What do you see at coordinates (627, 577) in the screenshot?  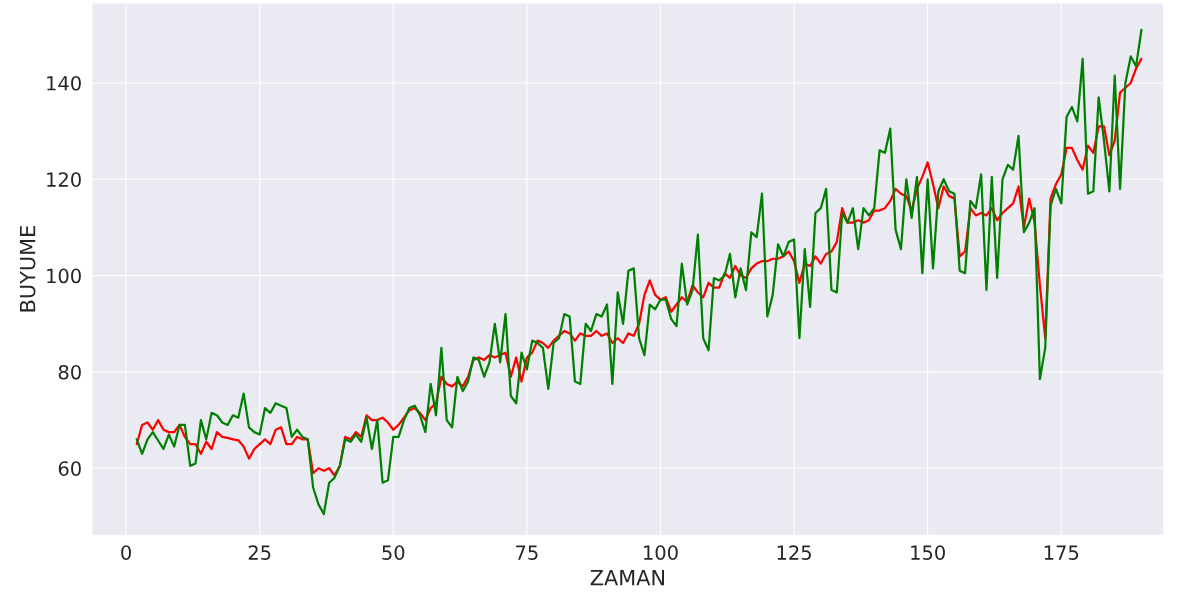 I see `x-axis-title: ZAMAN` at bounding box center [627, 577].